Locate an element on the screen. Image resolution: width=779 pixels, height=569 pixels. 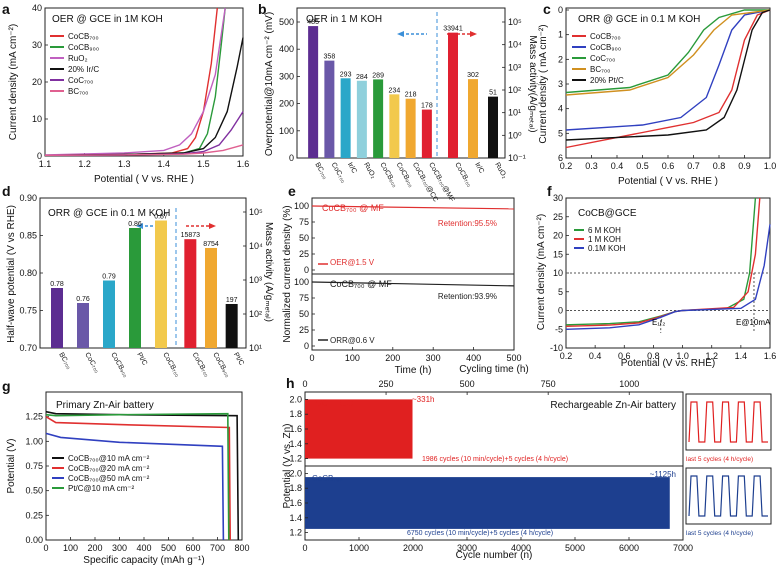
panel-a-xtick-label: 1.1 is located at coordinates (45, 164).